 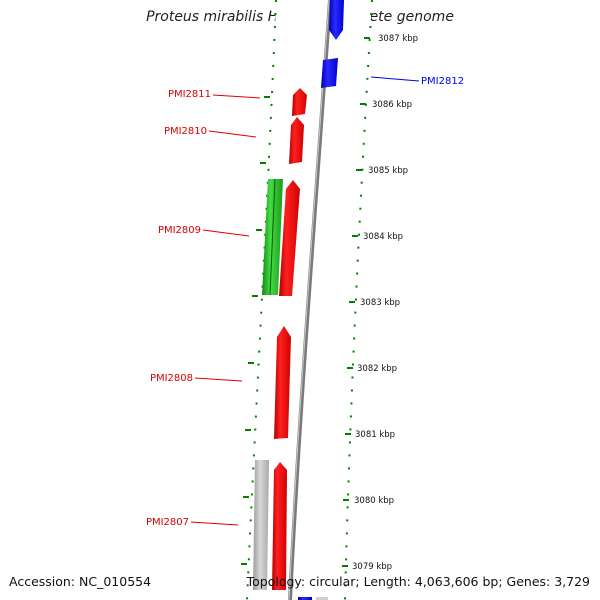 What do you see at coordinates (80, 581) in the screenshot?
I see `accession-text: Accession: NC_010554` at bounding box center [80, 581].